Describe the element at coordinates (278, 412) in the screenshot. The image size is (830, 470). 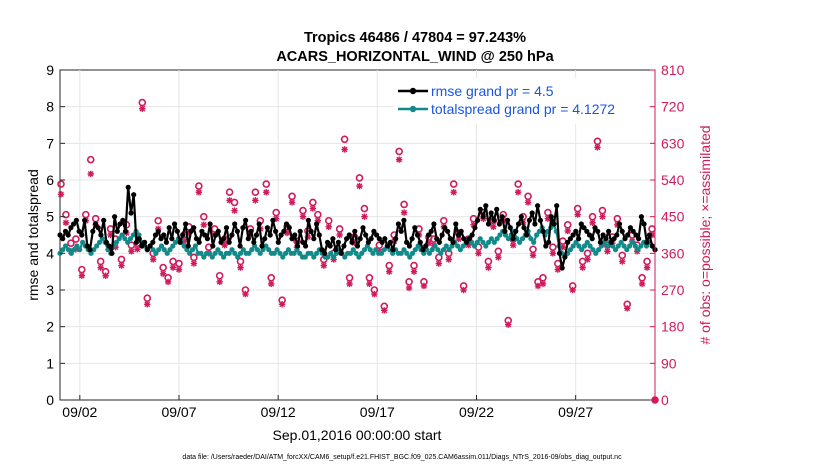
I see `x-tick-label: 09/12` at that location.